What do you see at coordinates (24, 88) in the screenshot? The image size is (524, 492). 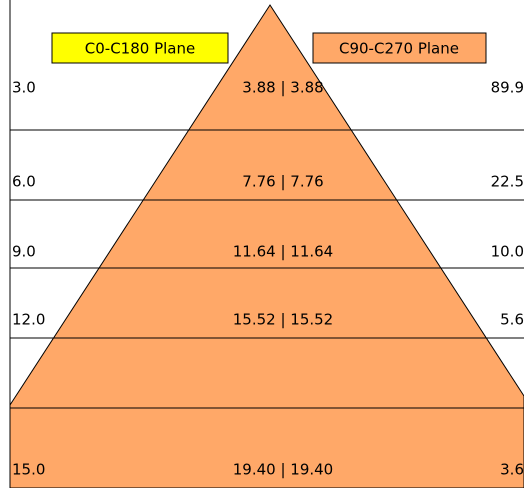 I see `distance-label: 3.0` at bounding box center [24, 88].